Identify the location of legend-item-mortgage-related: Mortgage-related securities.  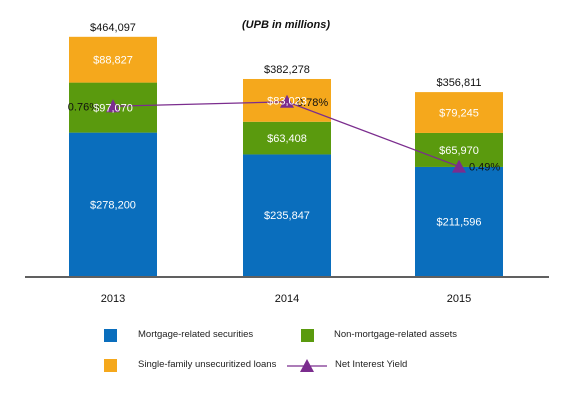
(178, 335).